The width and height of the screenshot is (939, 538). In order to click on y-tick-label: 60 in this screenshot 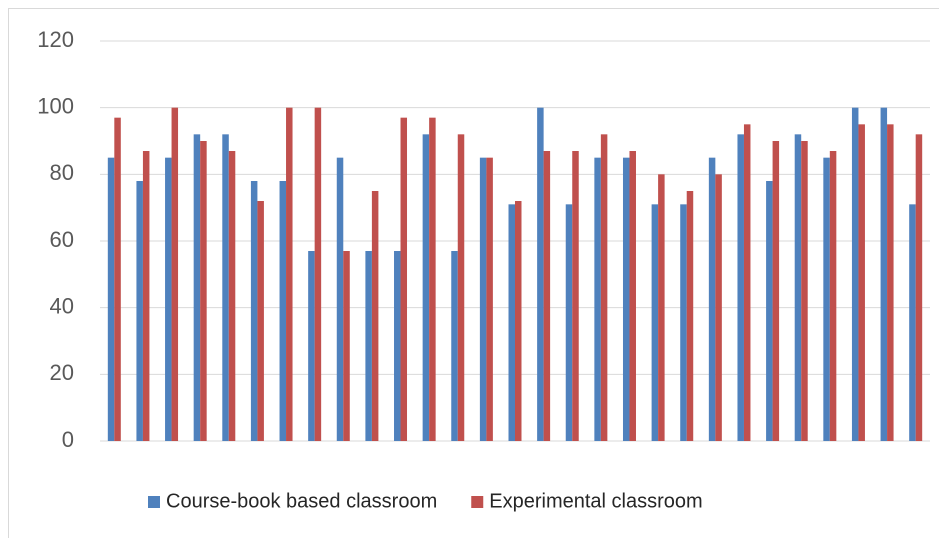, I will do `click(62, 239)`.